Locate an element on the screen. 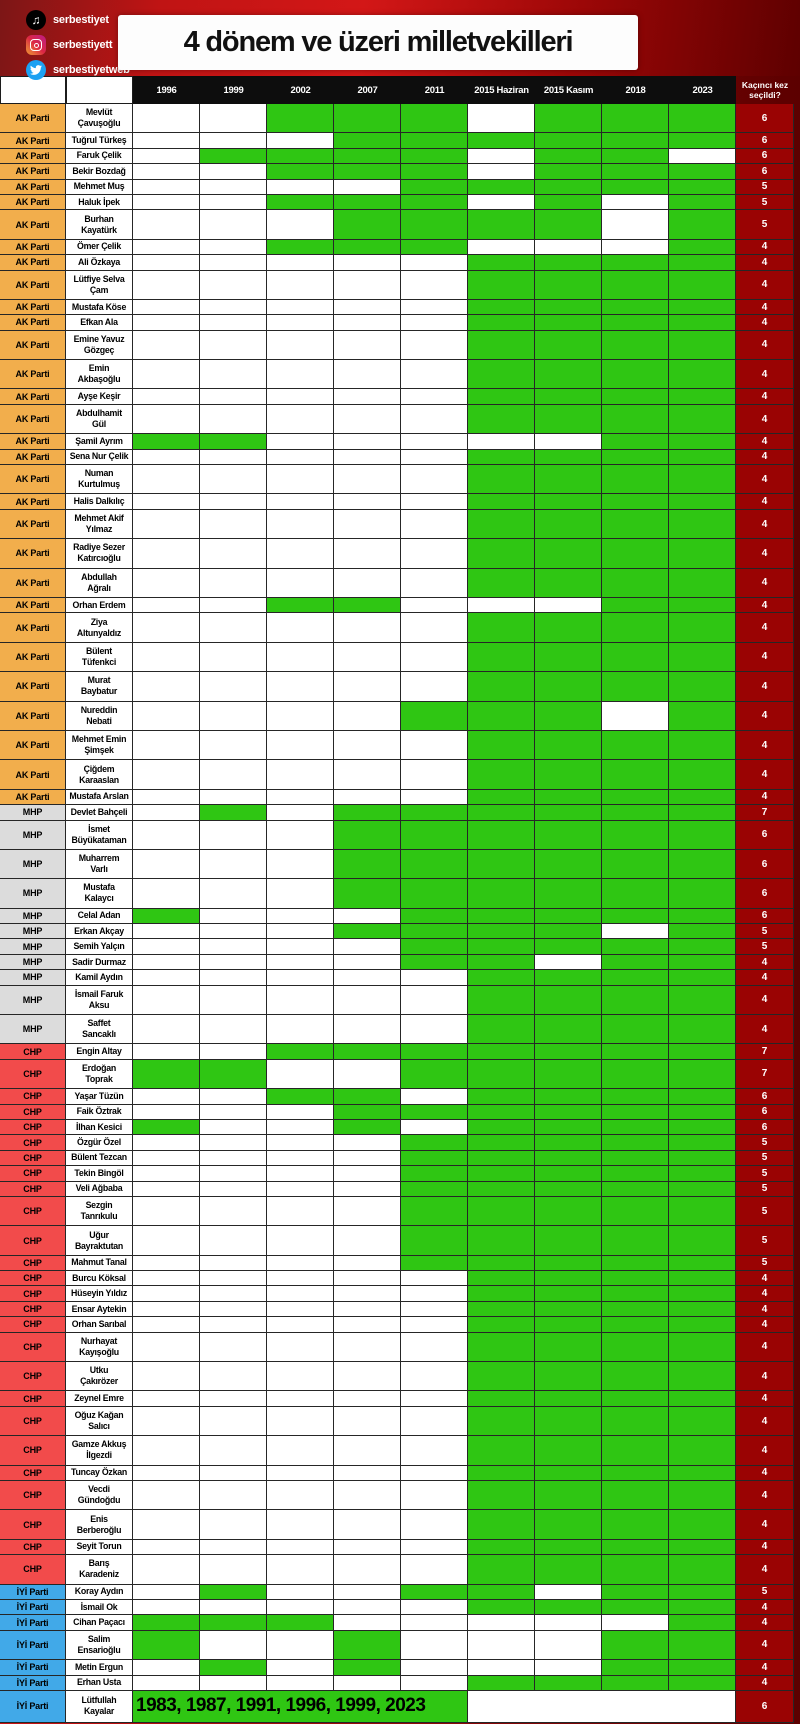 This screenshot has height=1724, width=800. social-item-twitter: serbestiyetweb is located at coordinates (78, 70).